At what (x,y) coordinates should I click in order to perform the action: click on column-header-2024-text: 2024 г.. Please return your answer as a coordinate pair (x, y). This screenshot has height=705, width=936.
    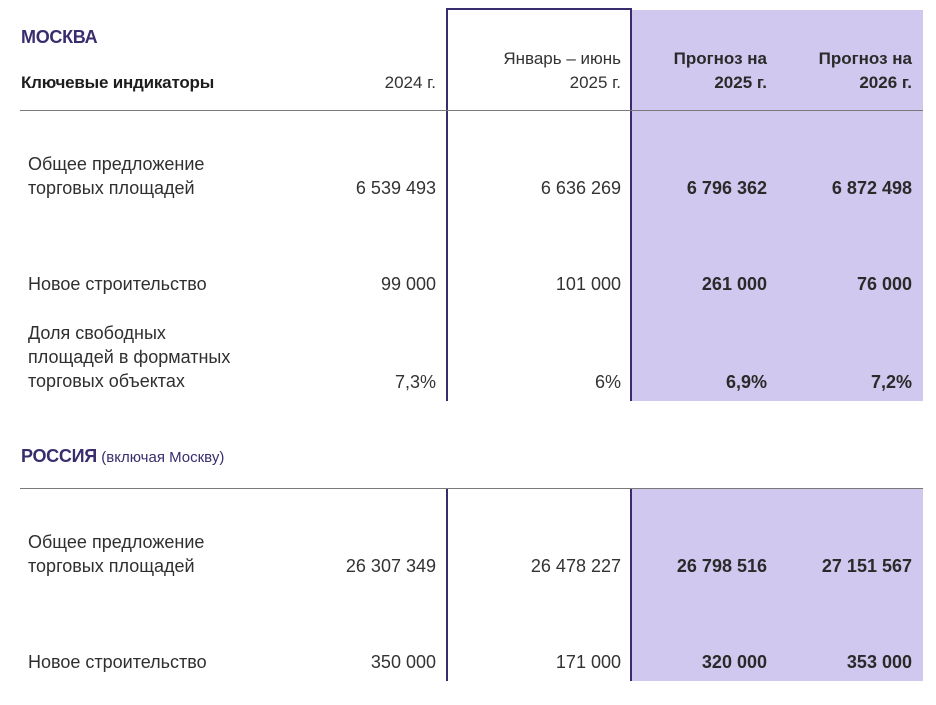
    Looking at the image, I should click on (410, 82).